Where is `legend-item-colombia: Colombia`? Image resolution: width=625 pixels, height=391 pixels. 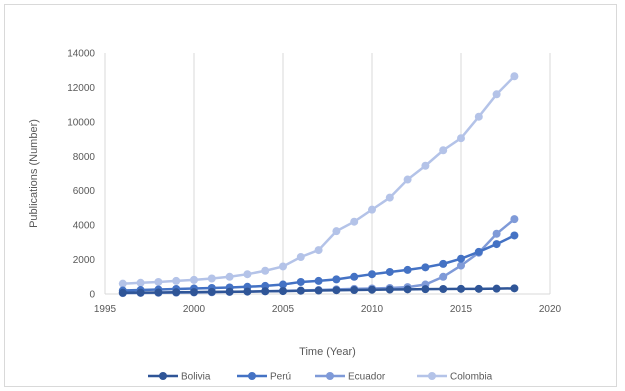 legend-item-colombia: Colombia is located at coordinates (455, 377).